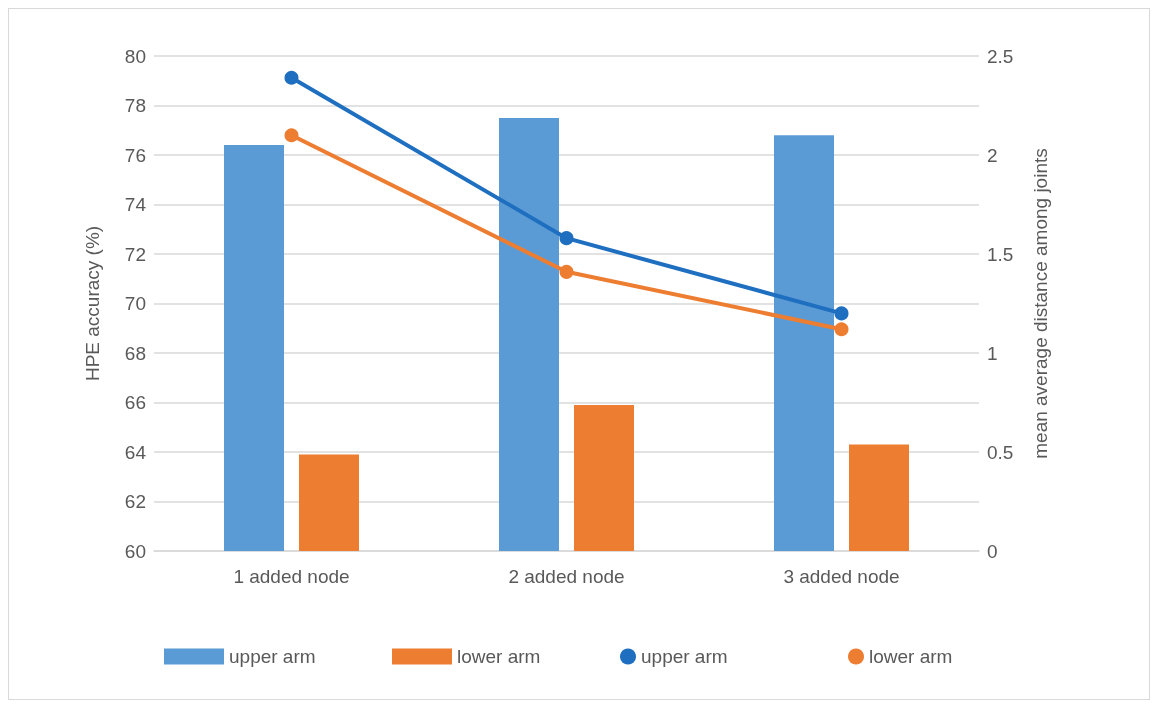 The image size is (1161, 706). What do you see at coordinates (92, 303) in the screenshot?
I see `y-axis-title: HPE accuracy (%)` at bounding box center [92, 303].